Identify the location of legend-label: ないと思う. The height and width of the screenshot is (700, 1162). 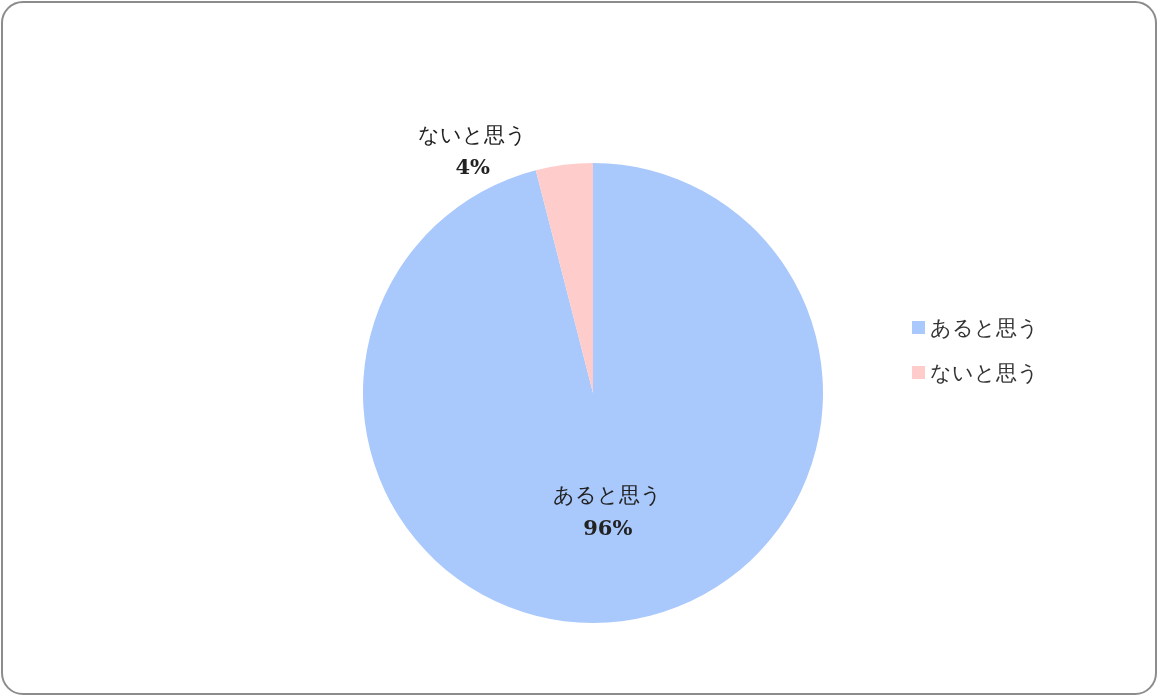
(984, 372).